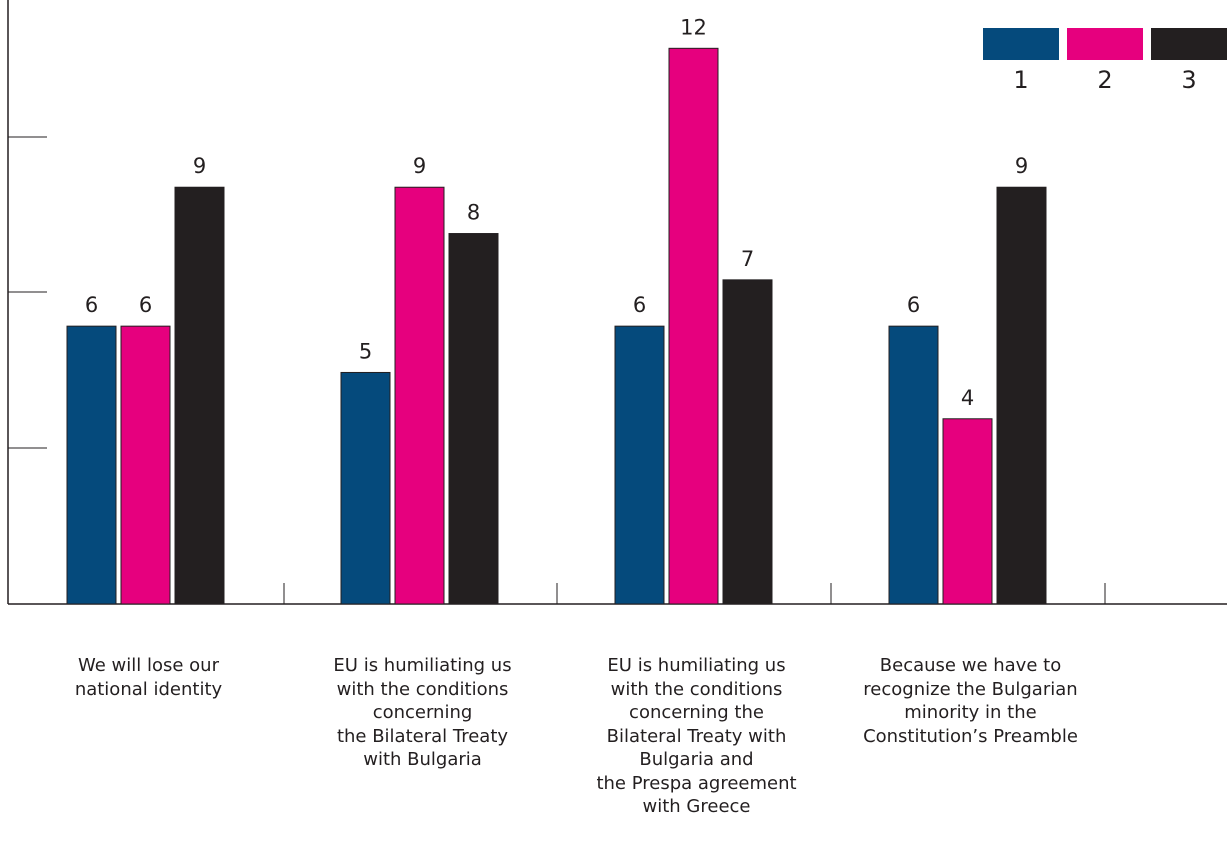  Describe the element at coordinates (1188, 80) in the screenshot. I see `legend-label: 3` at that location.